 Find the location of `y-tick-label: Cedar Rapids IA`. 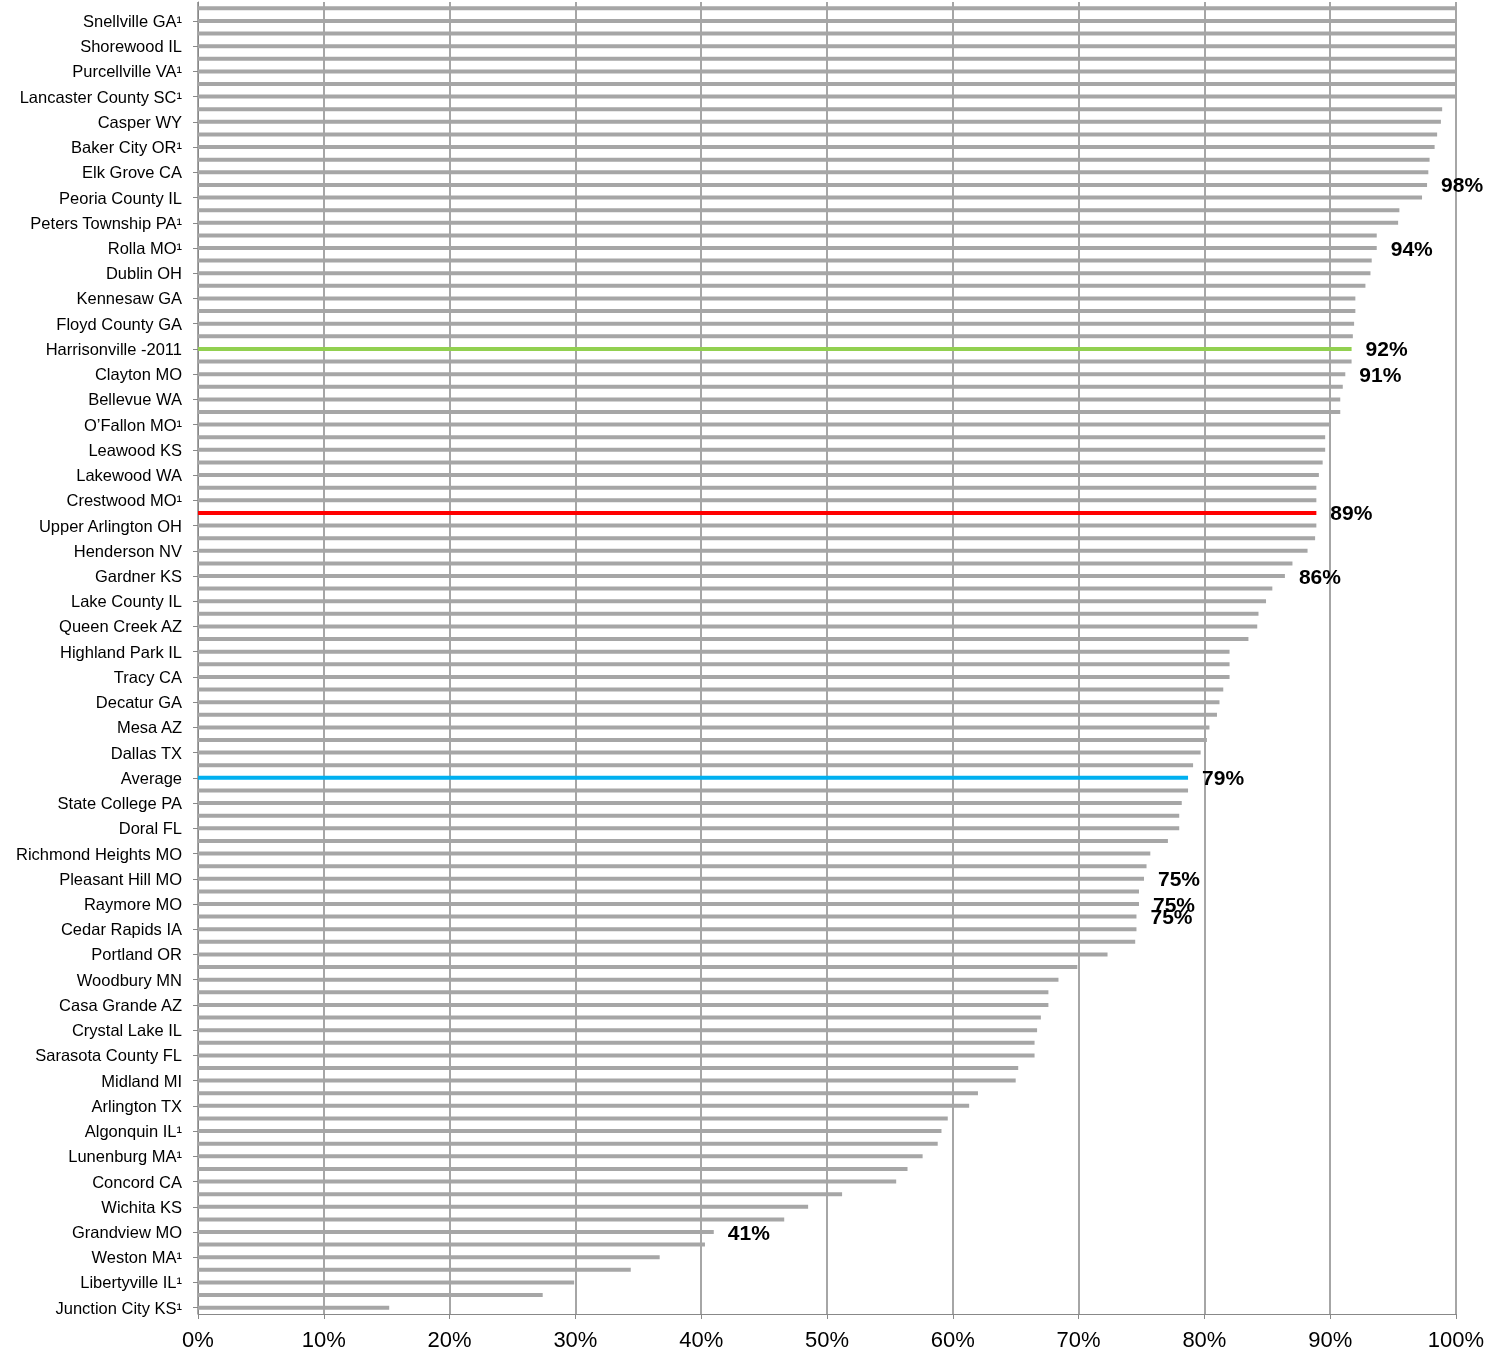

y-tick-label: Cedar Rapids IA is located at coordinates (121, 929).